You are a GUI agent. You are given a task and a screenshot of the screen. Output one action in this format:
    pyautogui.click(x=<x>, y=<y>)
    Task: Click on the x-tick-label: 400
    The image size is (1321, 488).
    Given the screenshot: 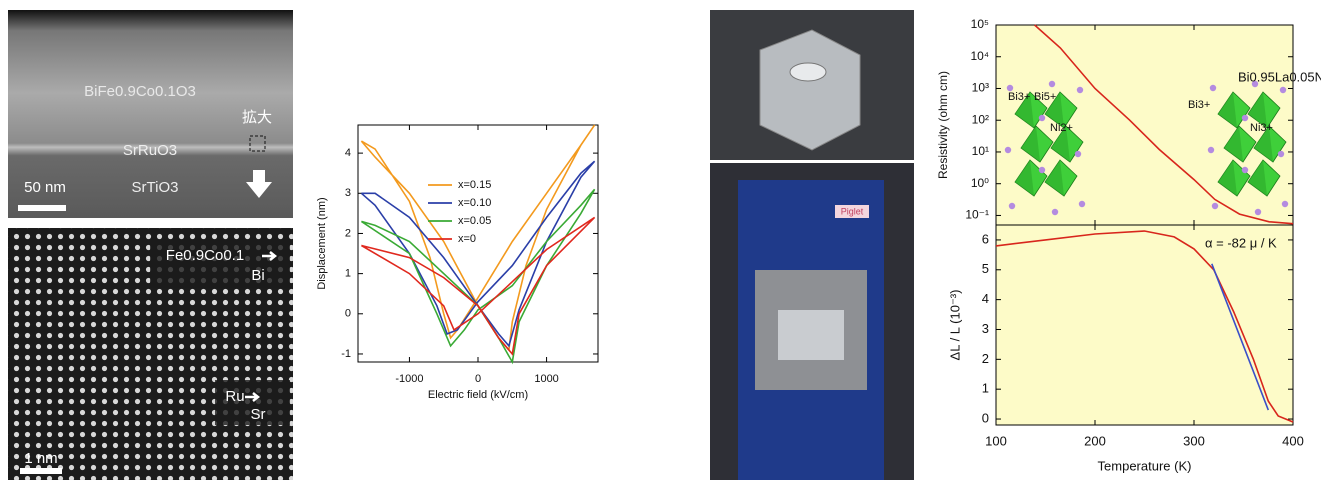 What is the action you would take?
    pyautogui.click(x=1293, y=440)
    